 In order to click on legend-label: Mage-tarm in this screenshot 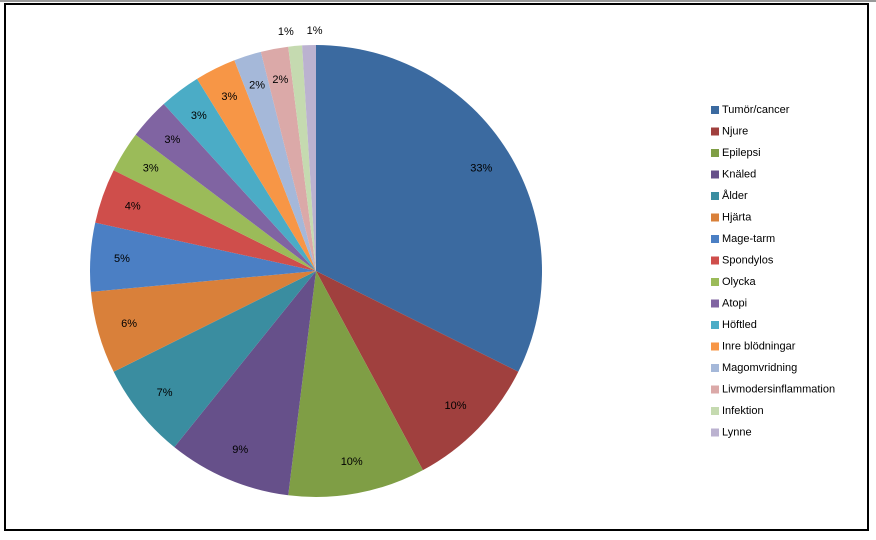, I will do `click(748, 239)`.